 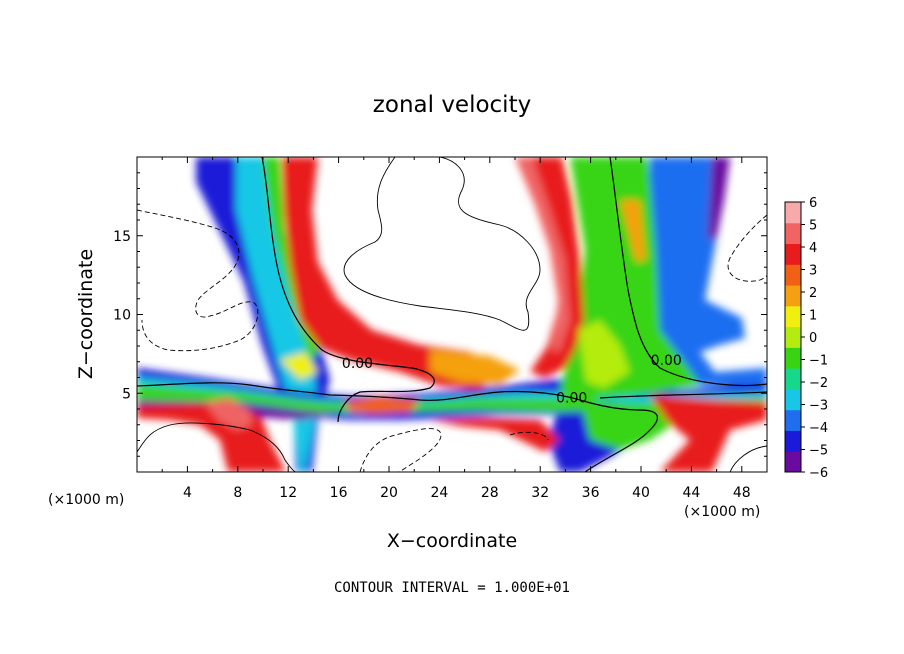 I want to click on region-positive-loop, so click(x=228, y=414).